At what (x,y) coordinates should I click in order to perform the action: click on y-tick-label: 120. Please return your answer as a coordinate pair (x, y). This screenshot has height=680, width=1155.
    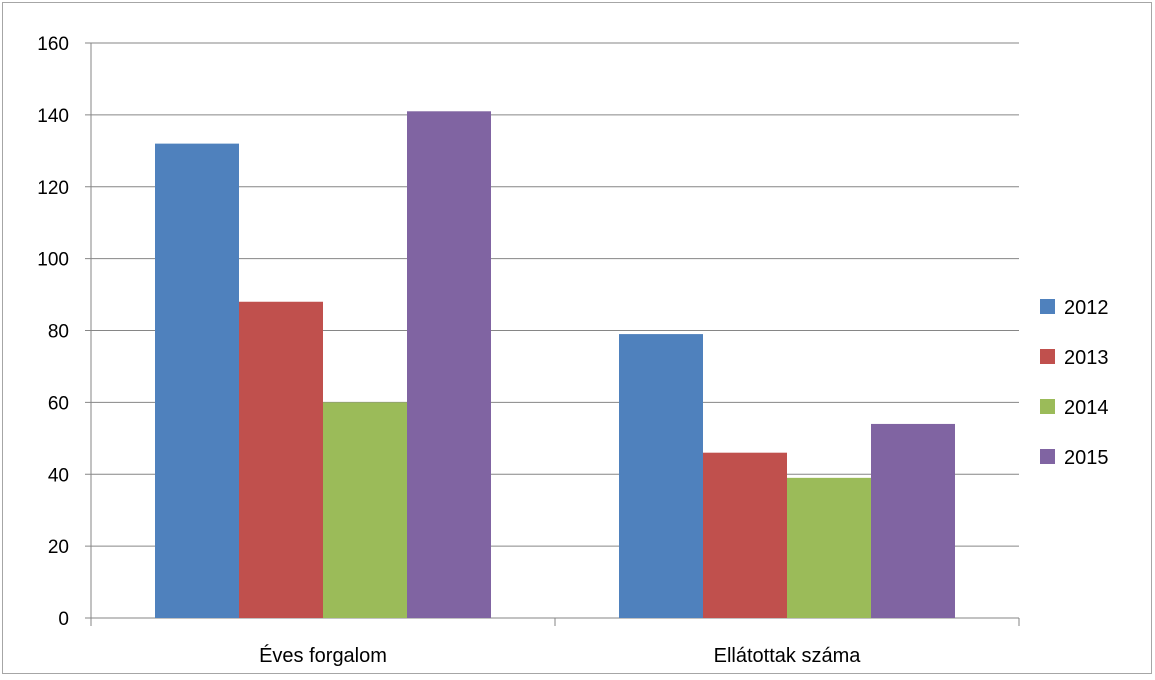
    Looking at the image, I should click on (53, 188).